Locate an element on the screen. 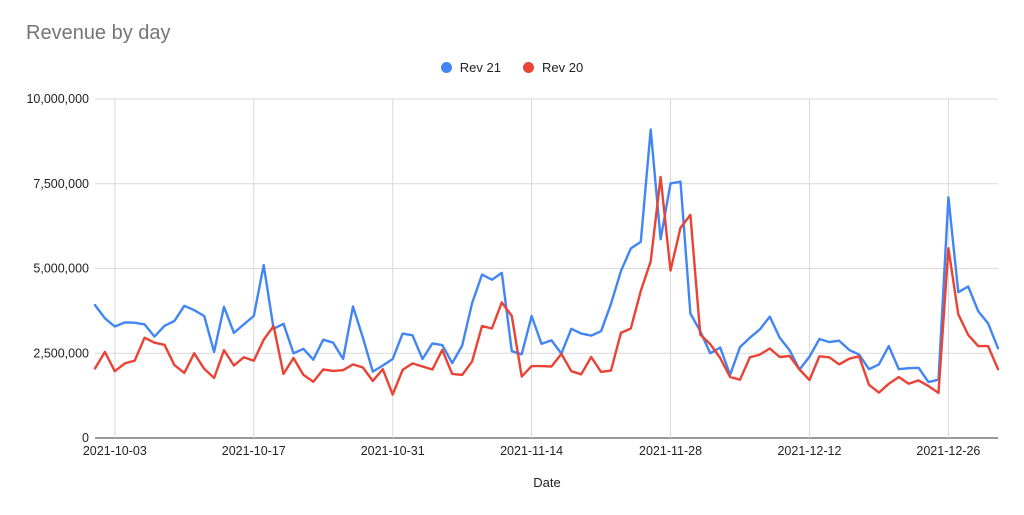 This screenshot has width=1024, height=515. legend-item-rev-21: Rev 21 is located at coordinates (470, 67).